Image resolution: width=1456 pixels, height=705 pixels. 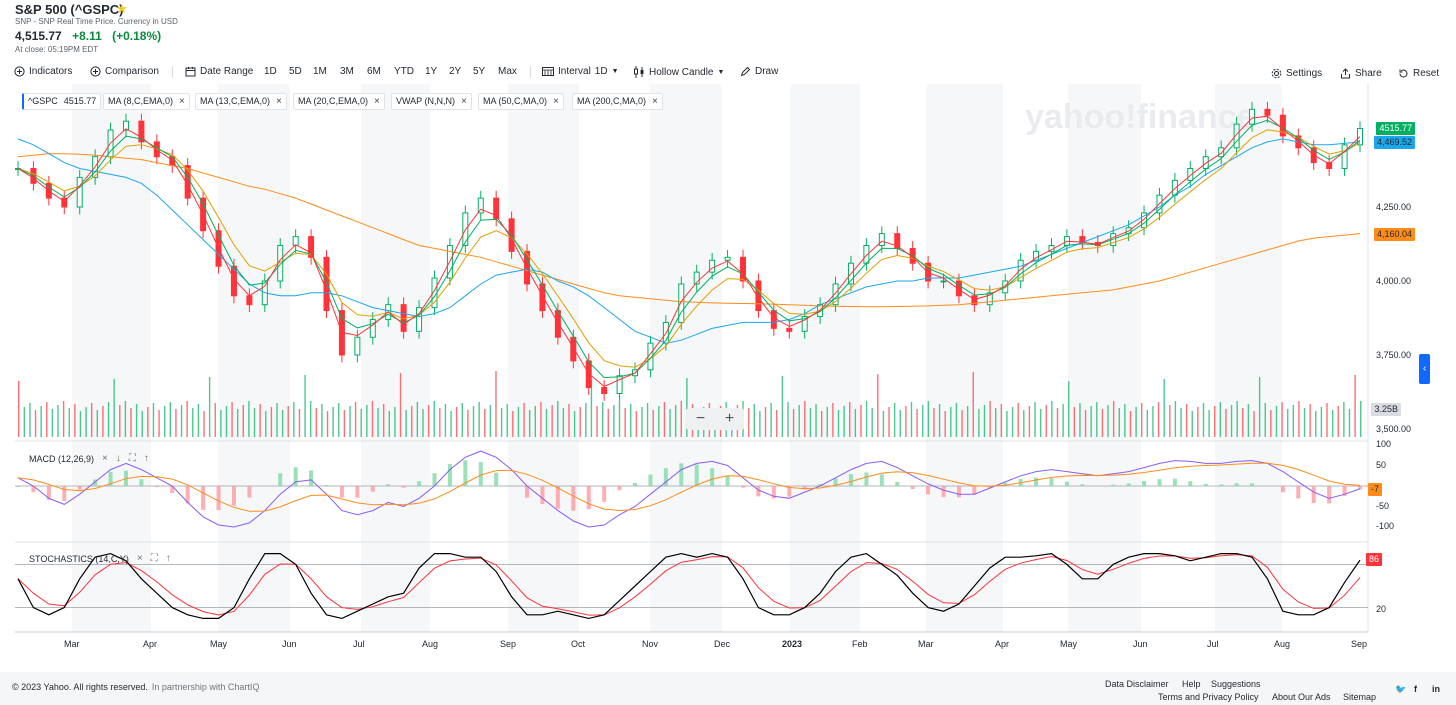 I want to click on stochastics-legend: STOCHASTICS (14,C,Y) × ⛶ ↑, so click(x=100, y=558).